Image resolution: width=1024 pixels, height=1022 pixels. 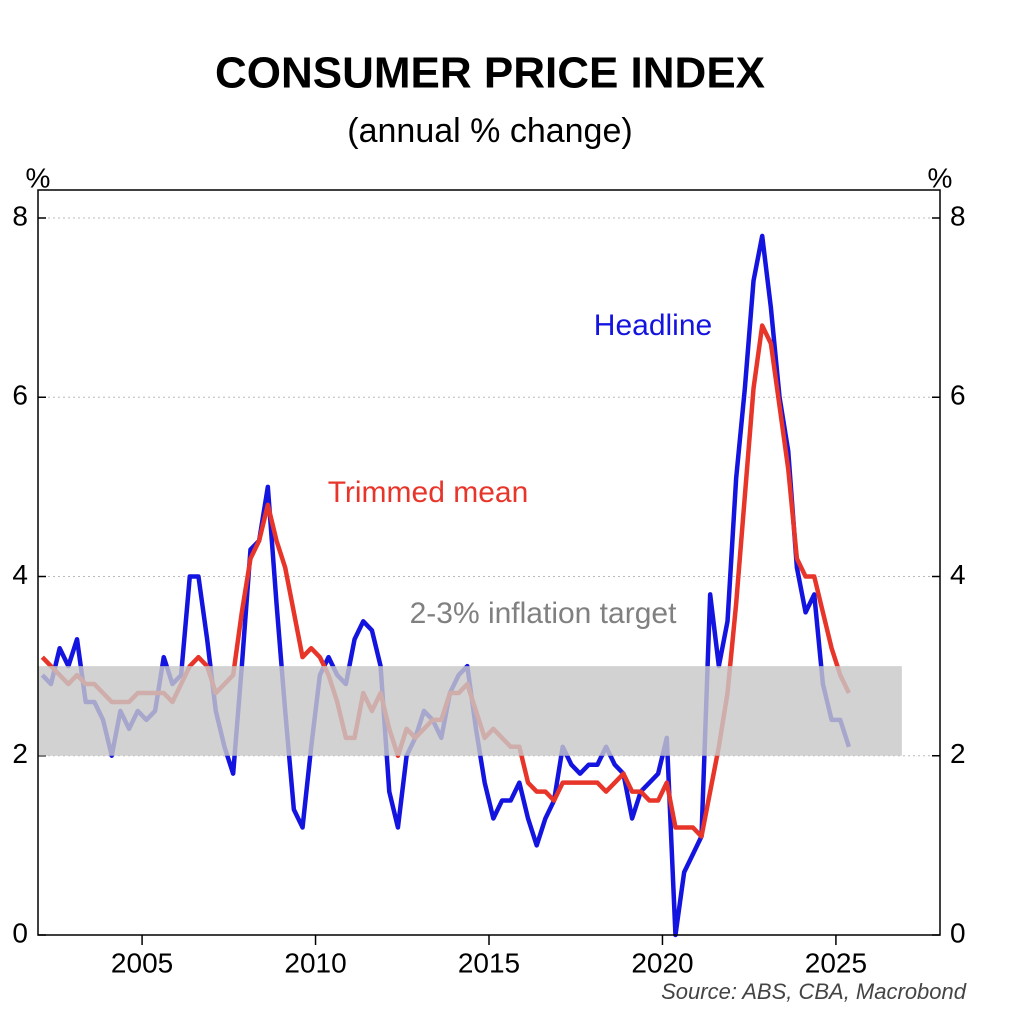 What do you see at coordinates (20, 753) in the screenshot?
I see `y-tick-label: 2` at bounding box center [20, 753].